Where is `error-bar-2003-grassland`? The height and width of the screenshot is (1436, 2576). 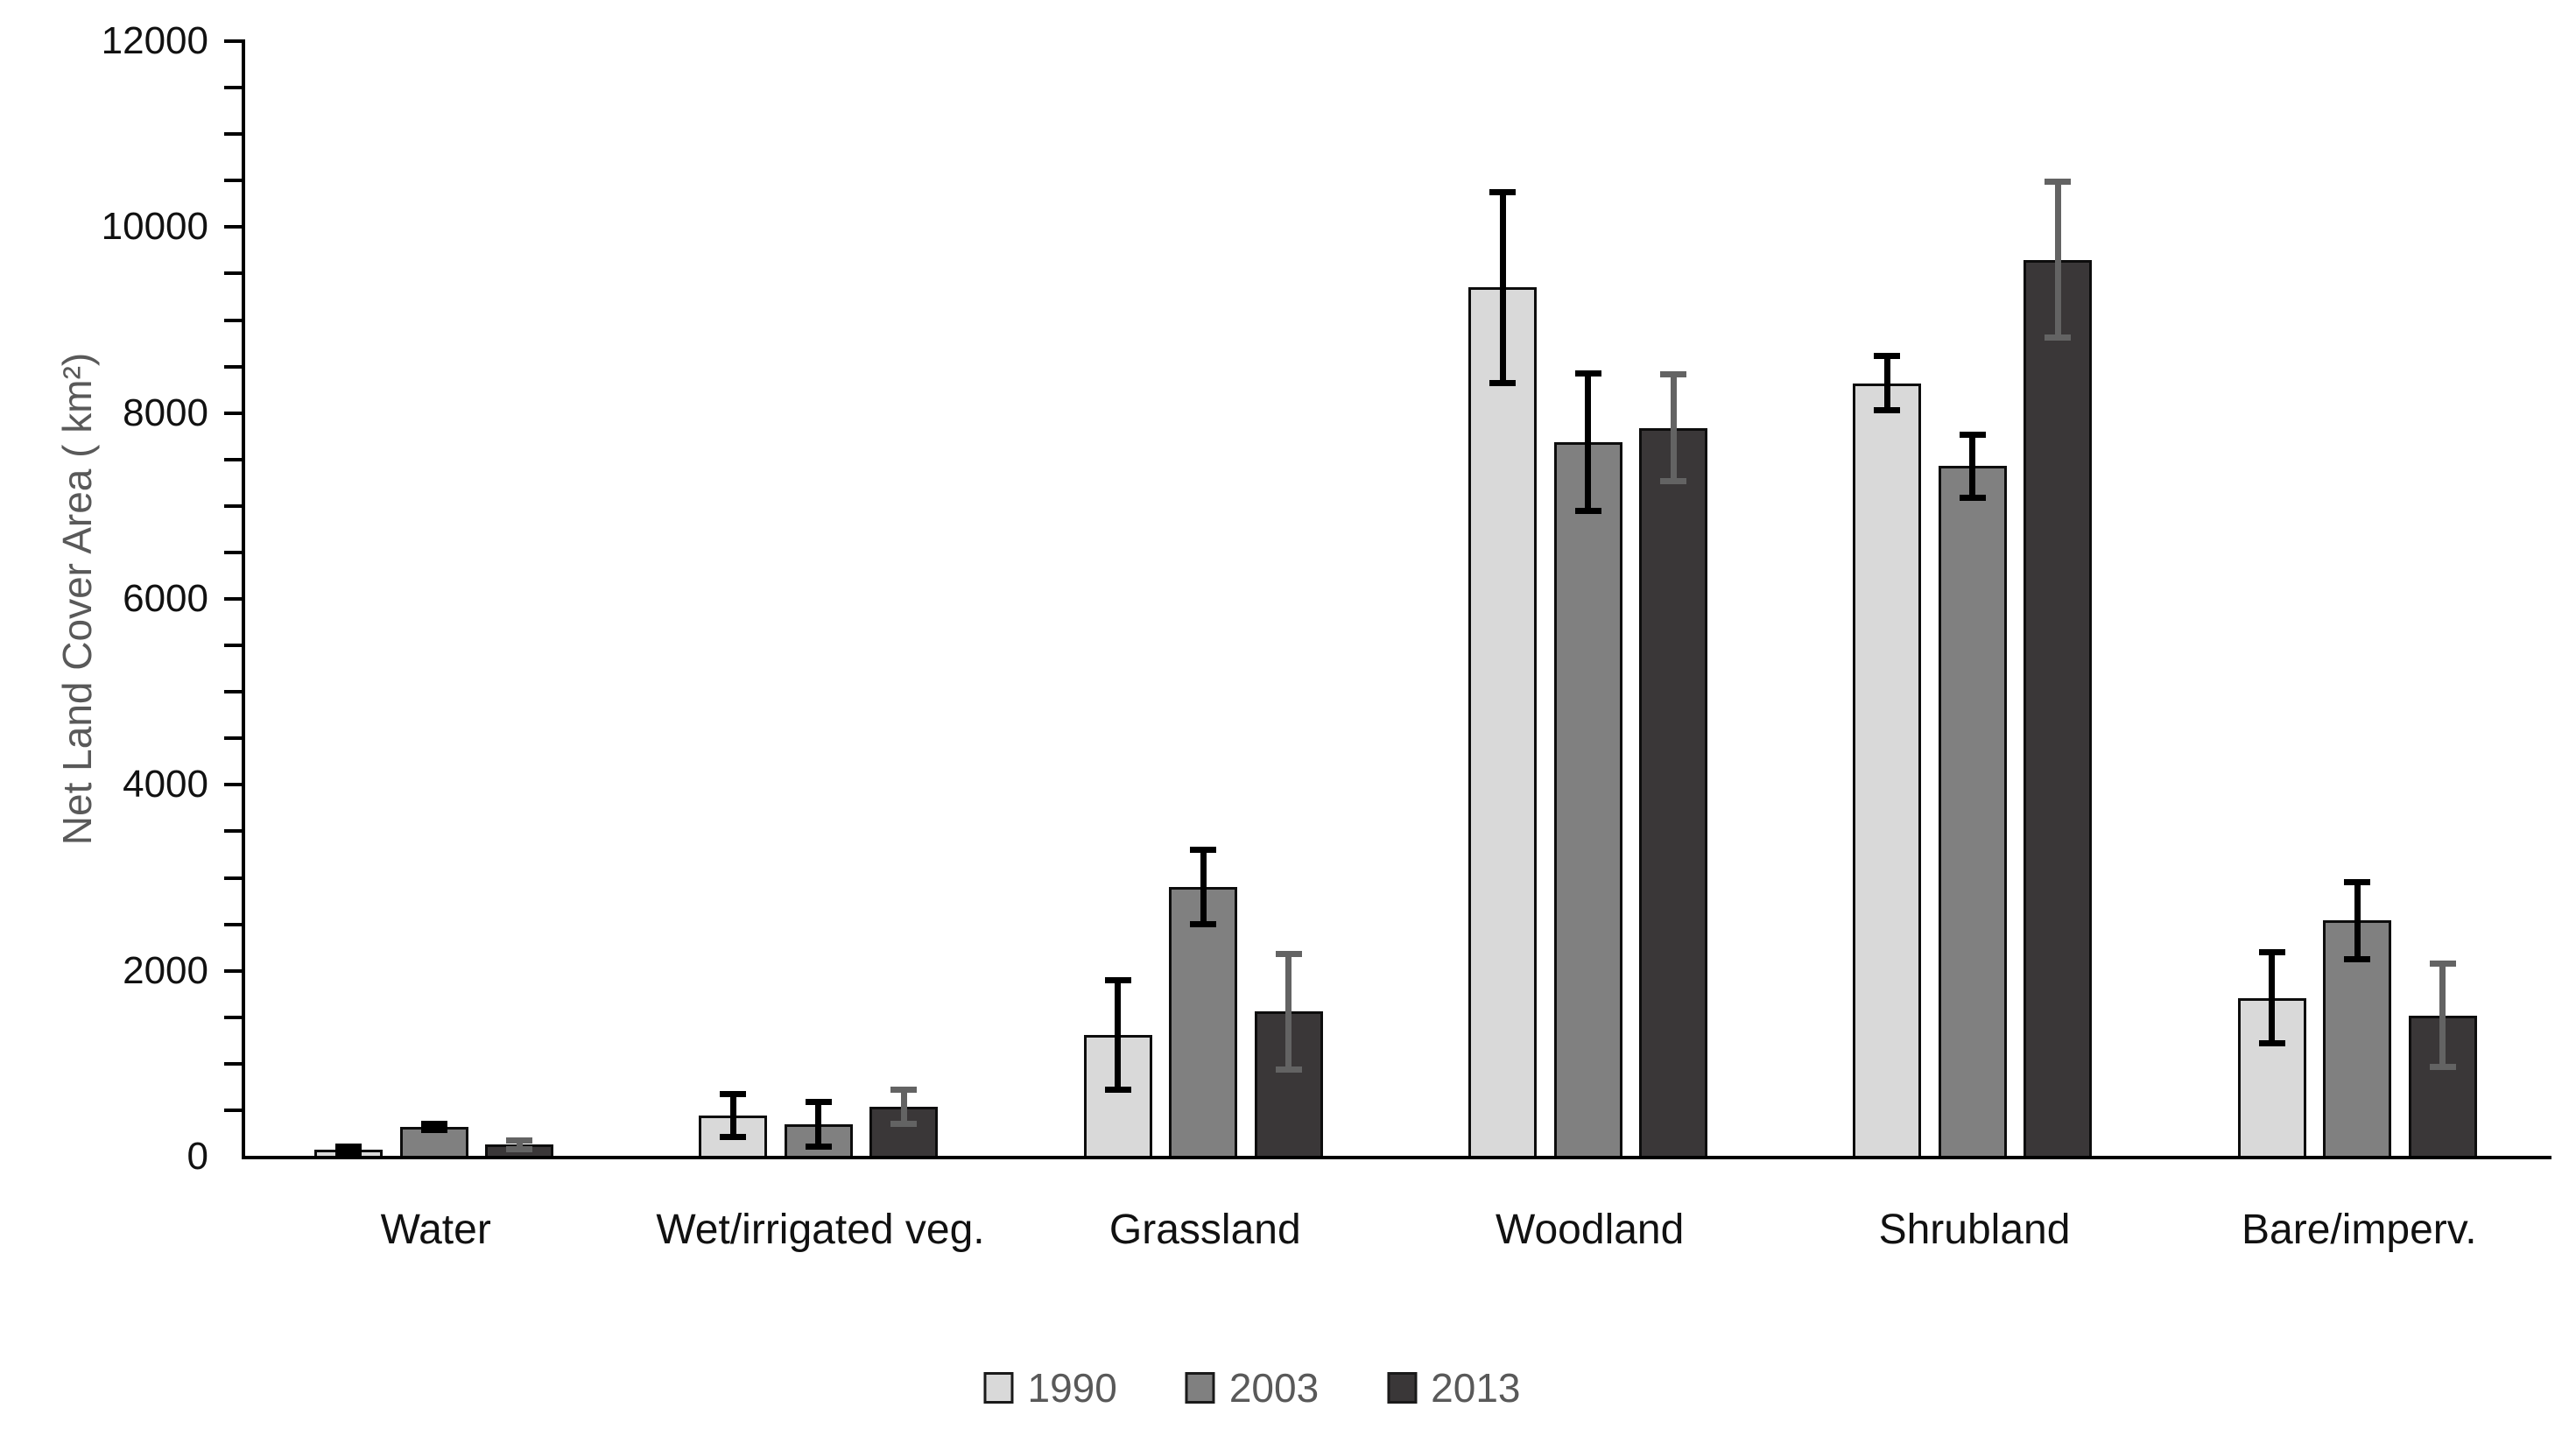 error-bar-2003-grassland is located at coordinates (1203, 887).